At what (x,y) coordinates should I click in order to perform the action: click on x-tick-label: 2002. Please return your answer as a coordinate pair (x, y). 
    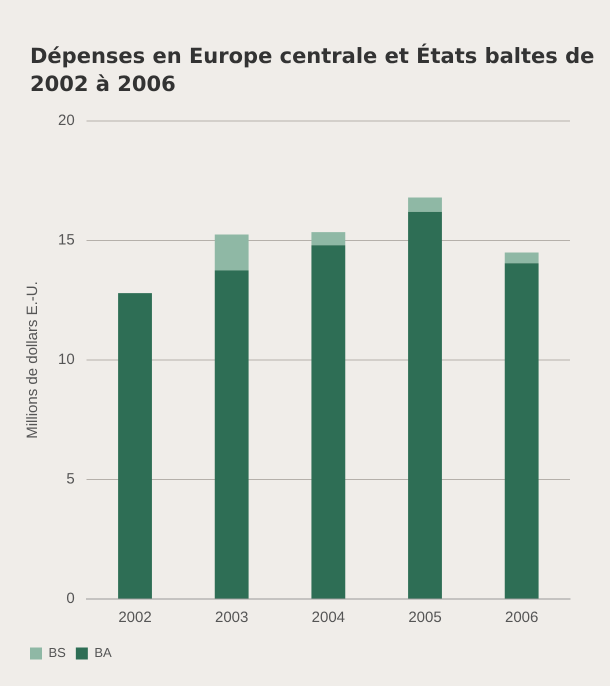
    Looking at the image, I should click on (135, 617).